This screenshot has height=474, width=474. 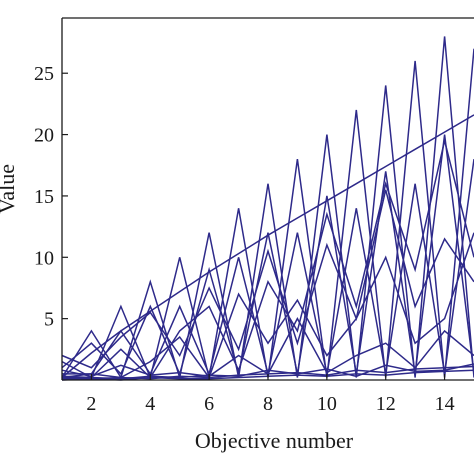 I want to click on y-tick-label: 20, so click(x=44, y=136).